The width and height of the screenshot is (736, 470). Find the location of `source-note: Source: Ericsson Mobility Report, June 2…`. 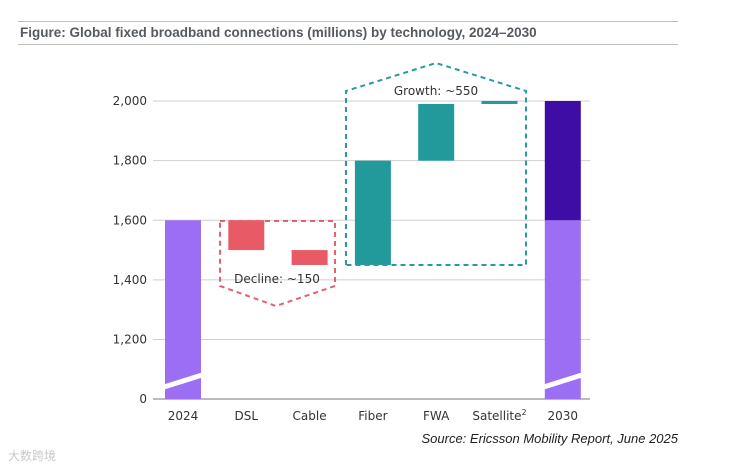

source-note: Source: Ericsson Mobility Report, June 2… is located at coordinates (549, 438).